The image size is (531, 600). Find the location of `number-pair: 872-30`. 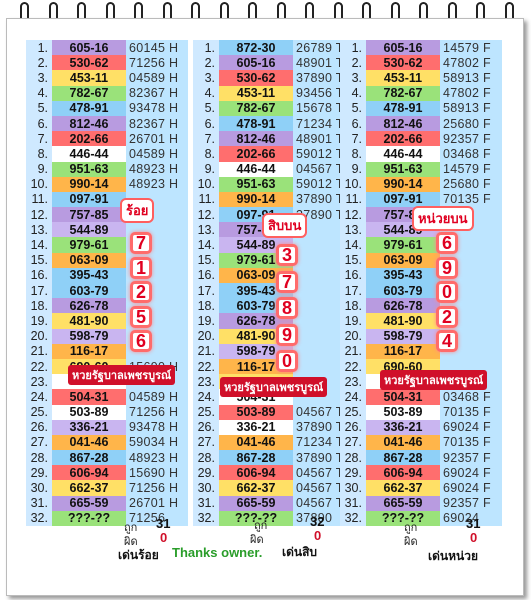

number-pair: 872-30 is located at coordinates (256, 48).